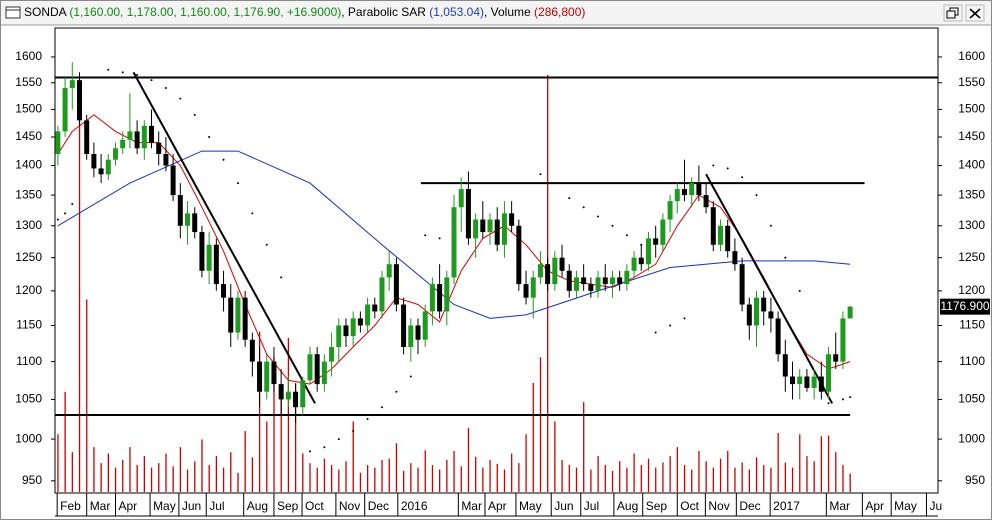 Image resolution: width=992 pixels, height=520 pixels. I want to click on x-tick-label: Mar, so click(100, 506).